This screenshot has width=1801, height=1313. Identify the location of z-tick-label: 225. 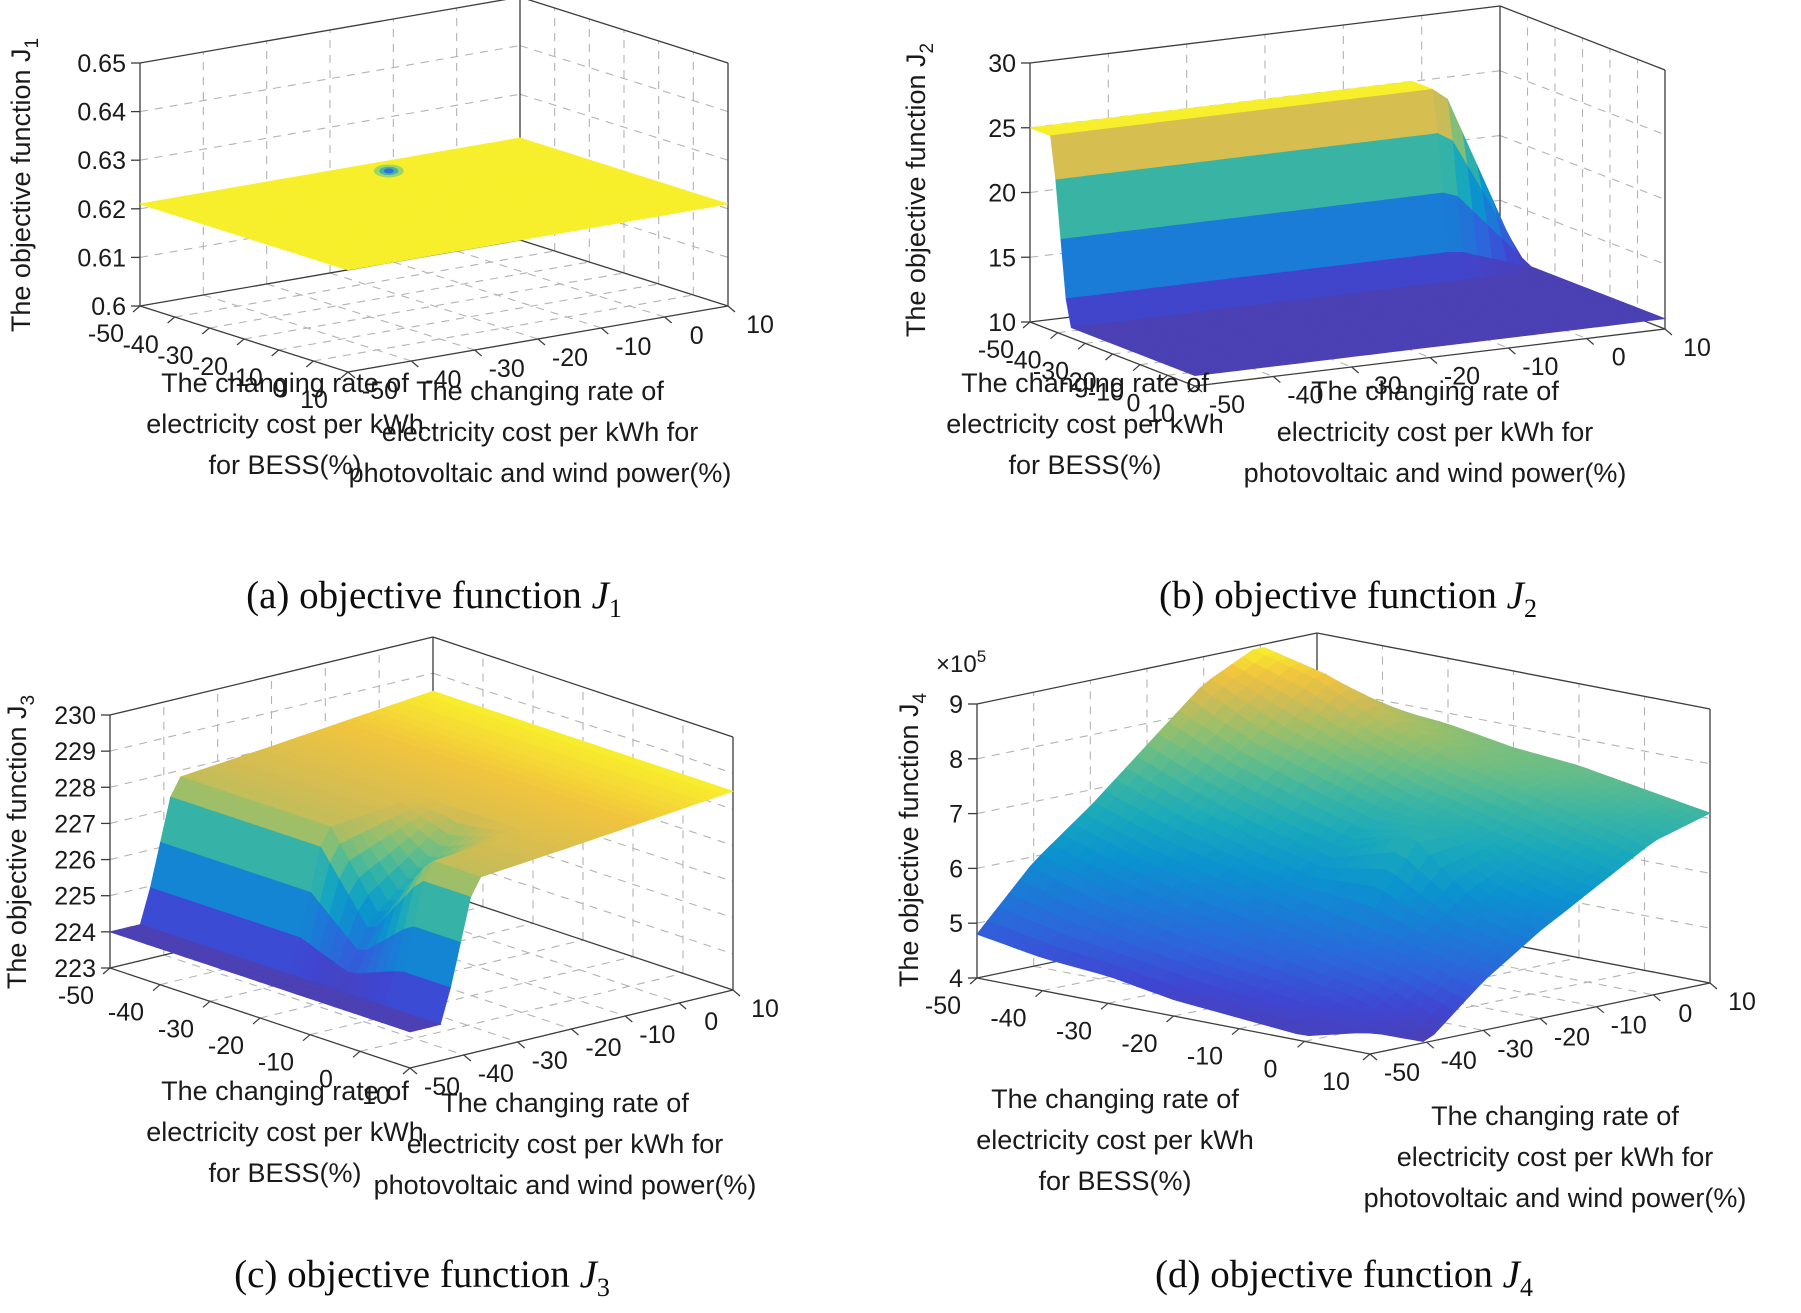
(75, 897).